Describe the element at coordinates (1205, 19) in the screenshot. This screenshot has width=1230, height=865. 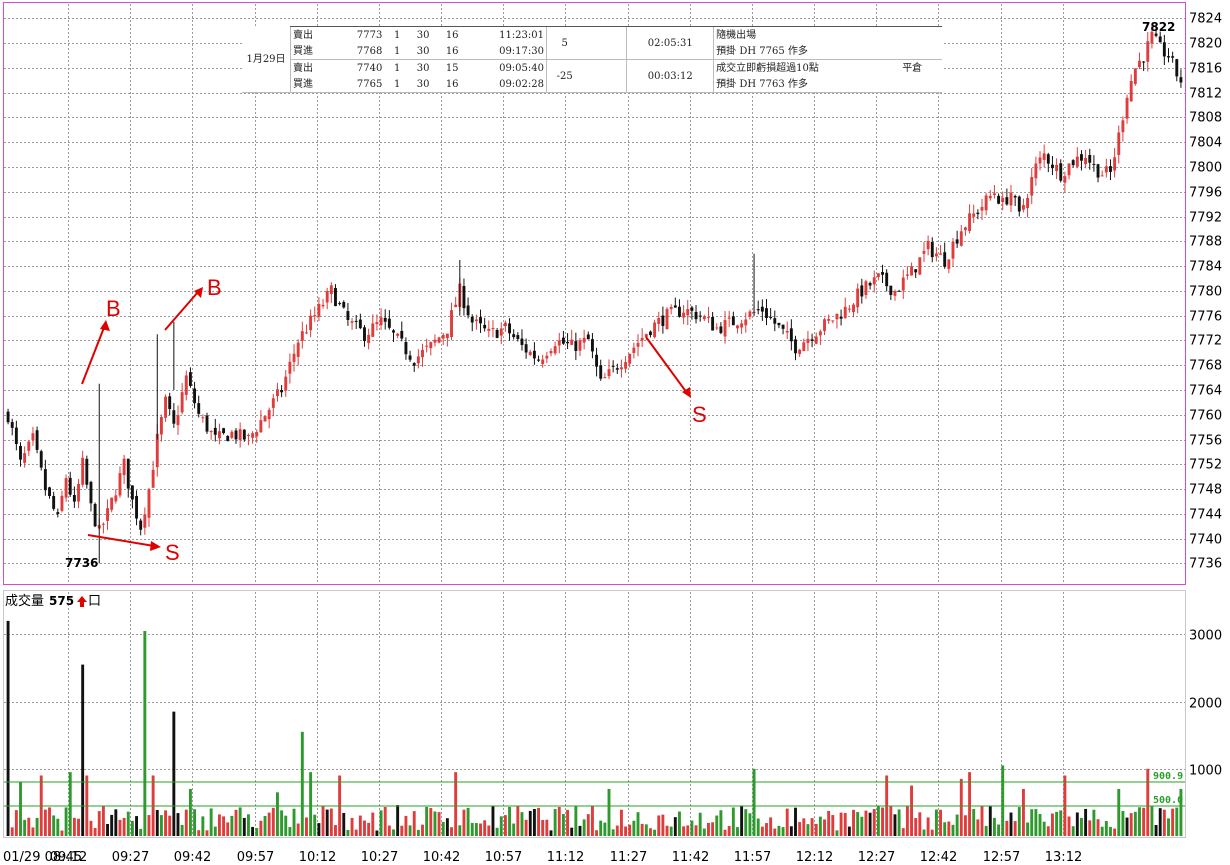
I see `price-tick-label: 7824` at that location.